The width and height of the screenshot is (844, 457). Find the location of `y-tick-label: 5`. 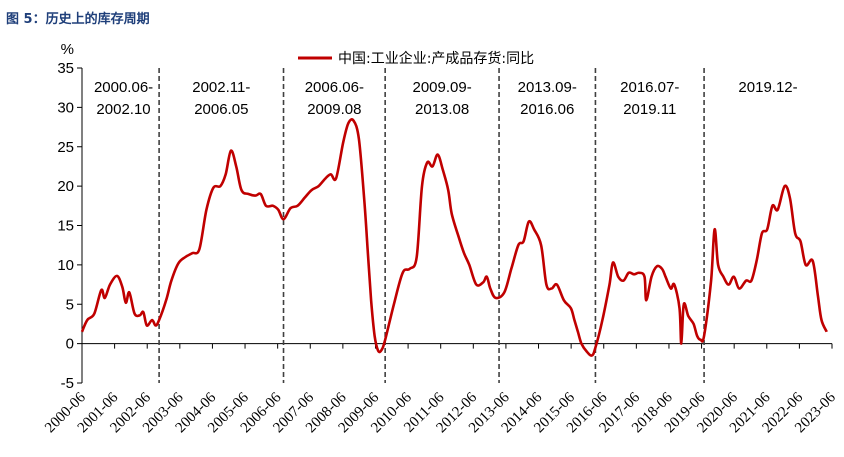

y-tick-label: 5 is located at coordinates (70, 304).